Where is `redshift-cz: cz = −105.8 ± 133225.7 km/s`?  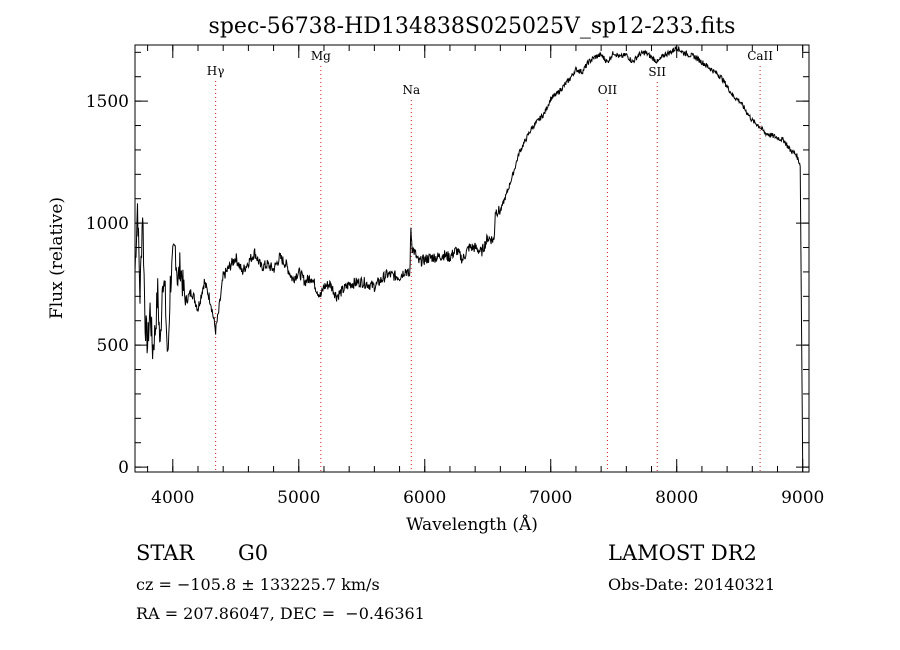
redshift-cz: cz = −105.8 ± 133225.7 km/s is located at coordinates (258, 584).